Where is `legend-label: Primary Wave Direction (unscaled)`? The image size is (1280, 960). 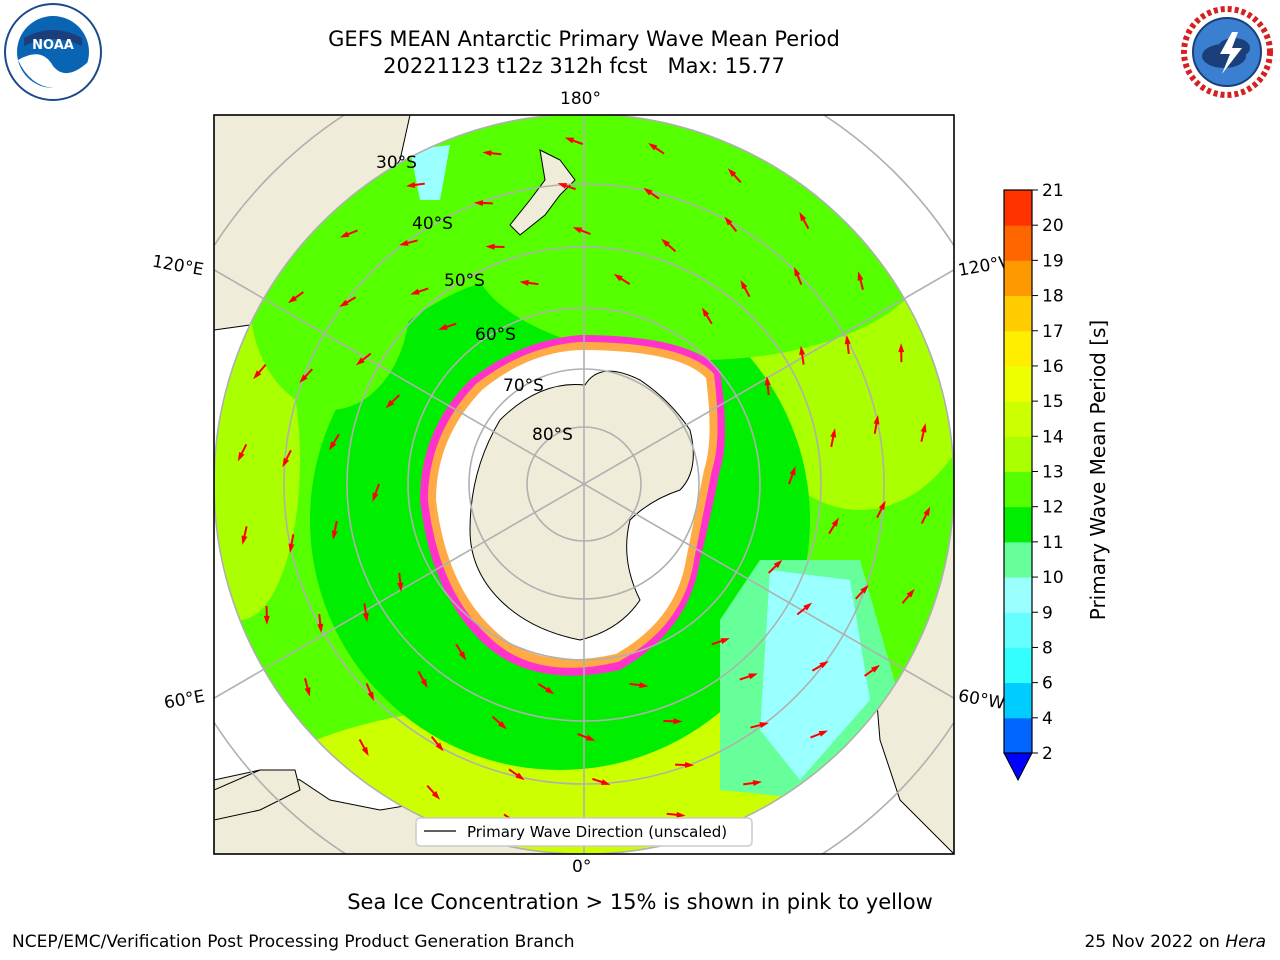 legend-label: Primary Wave Direction (unscaled) is located at coordinates (597, 832).